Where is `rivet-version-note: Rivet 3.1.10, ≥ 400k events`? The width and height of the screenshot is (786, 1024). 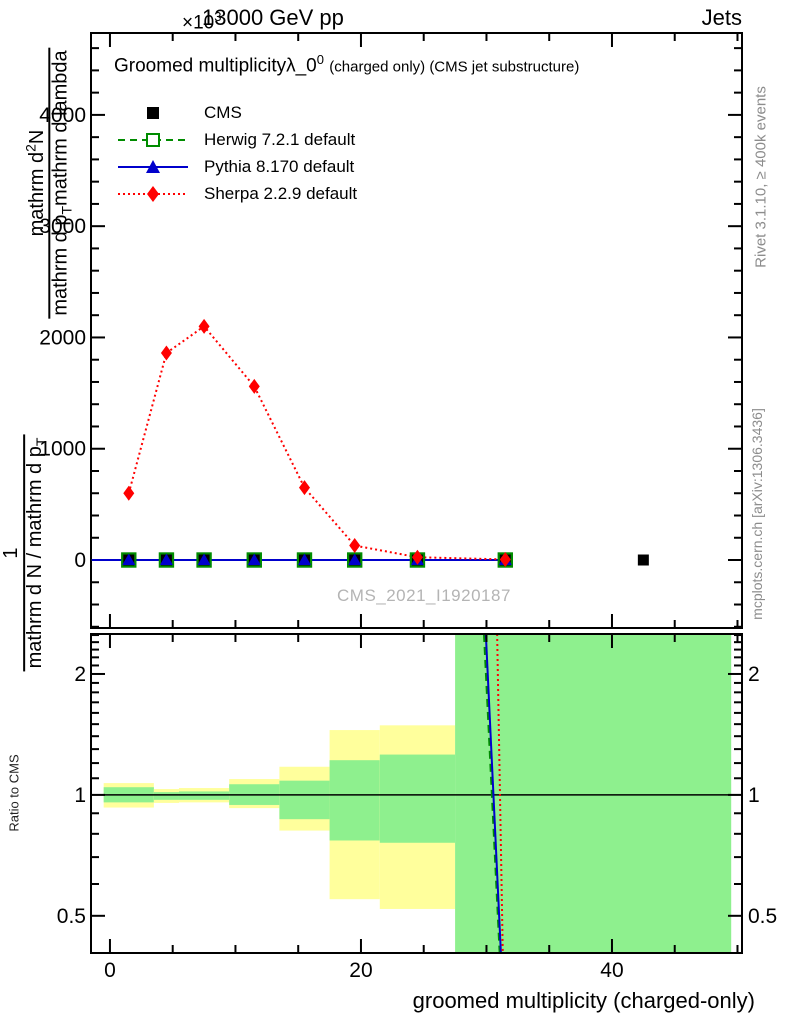 rivet-version-note: Rivet 3.1.10, ≥ 400k events is located at coordinates (761, 177).